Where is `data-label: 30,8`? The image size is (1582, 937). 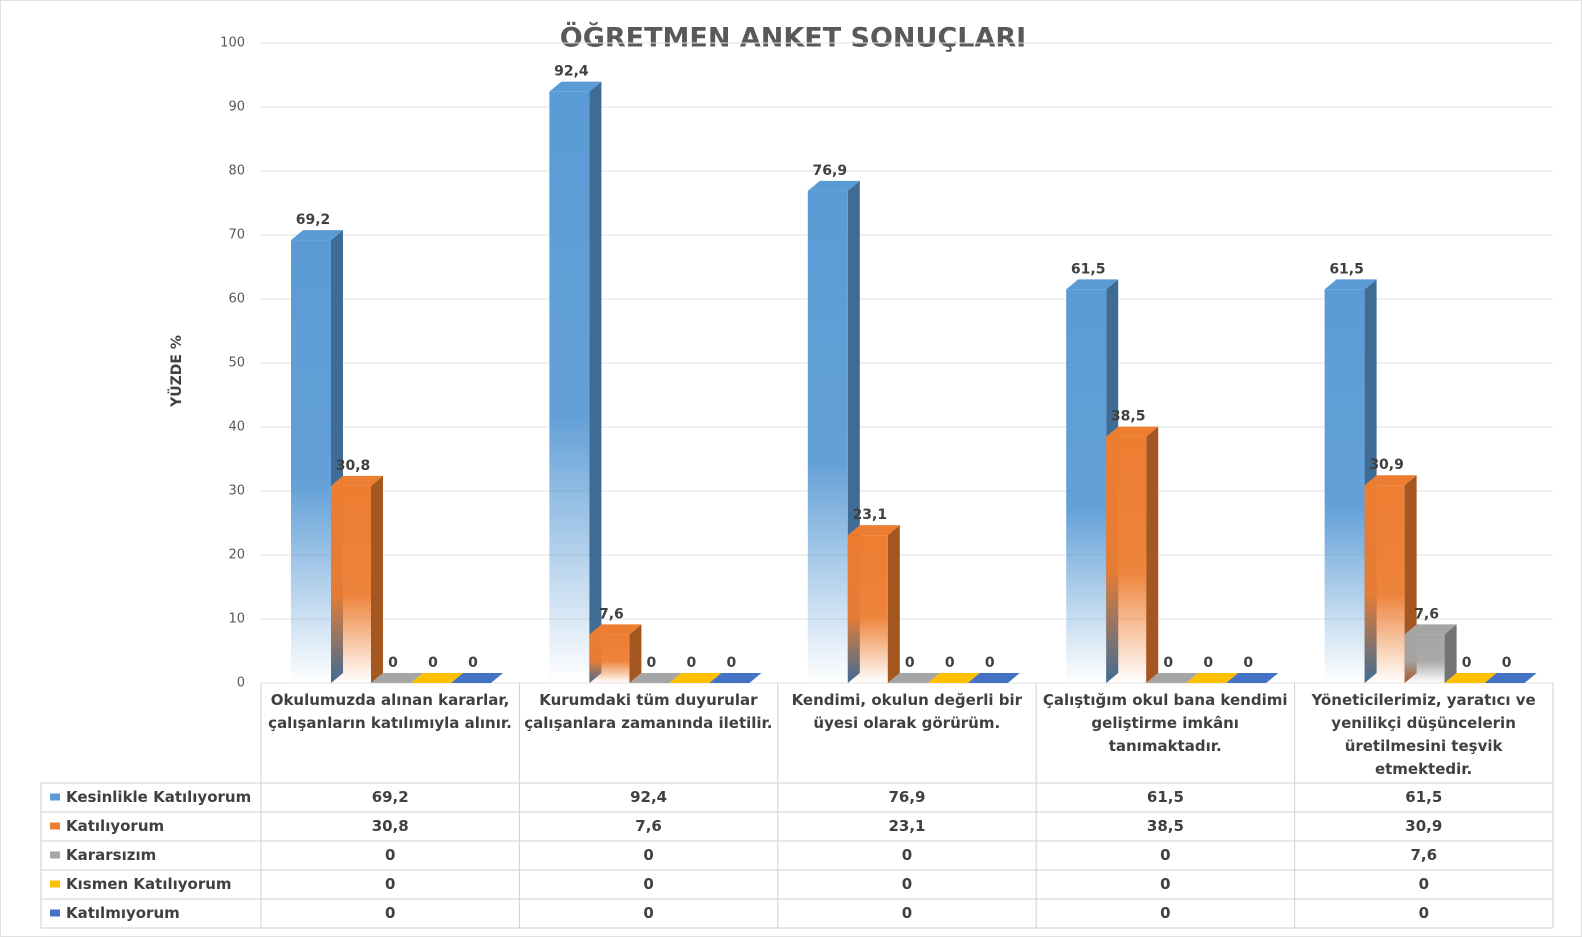
data-label: 30,8 is located at coordinates (353, 466).